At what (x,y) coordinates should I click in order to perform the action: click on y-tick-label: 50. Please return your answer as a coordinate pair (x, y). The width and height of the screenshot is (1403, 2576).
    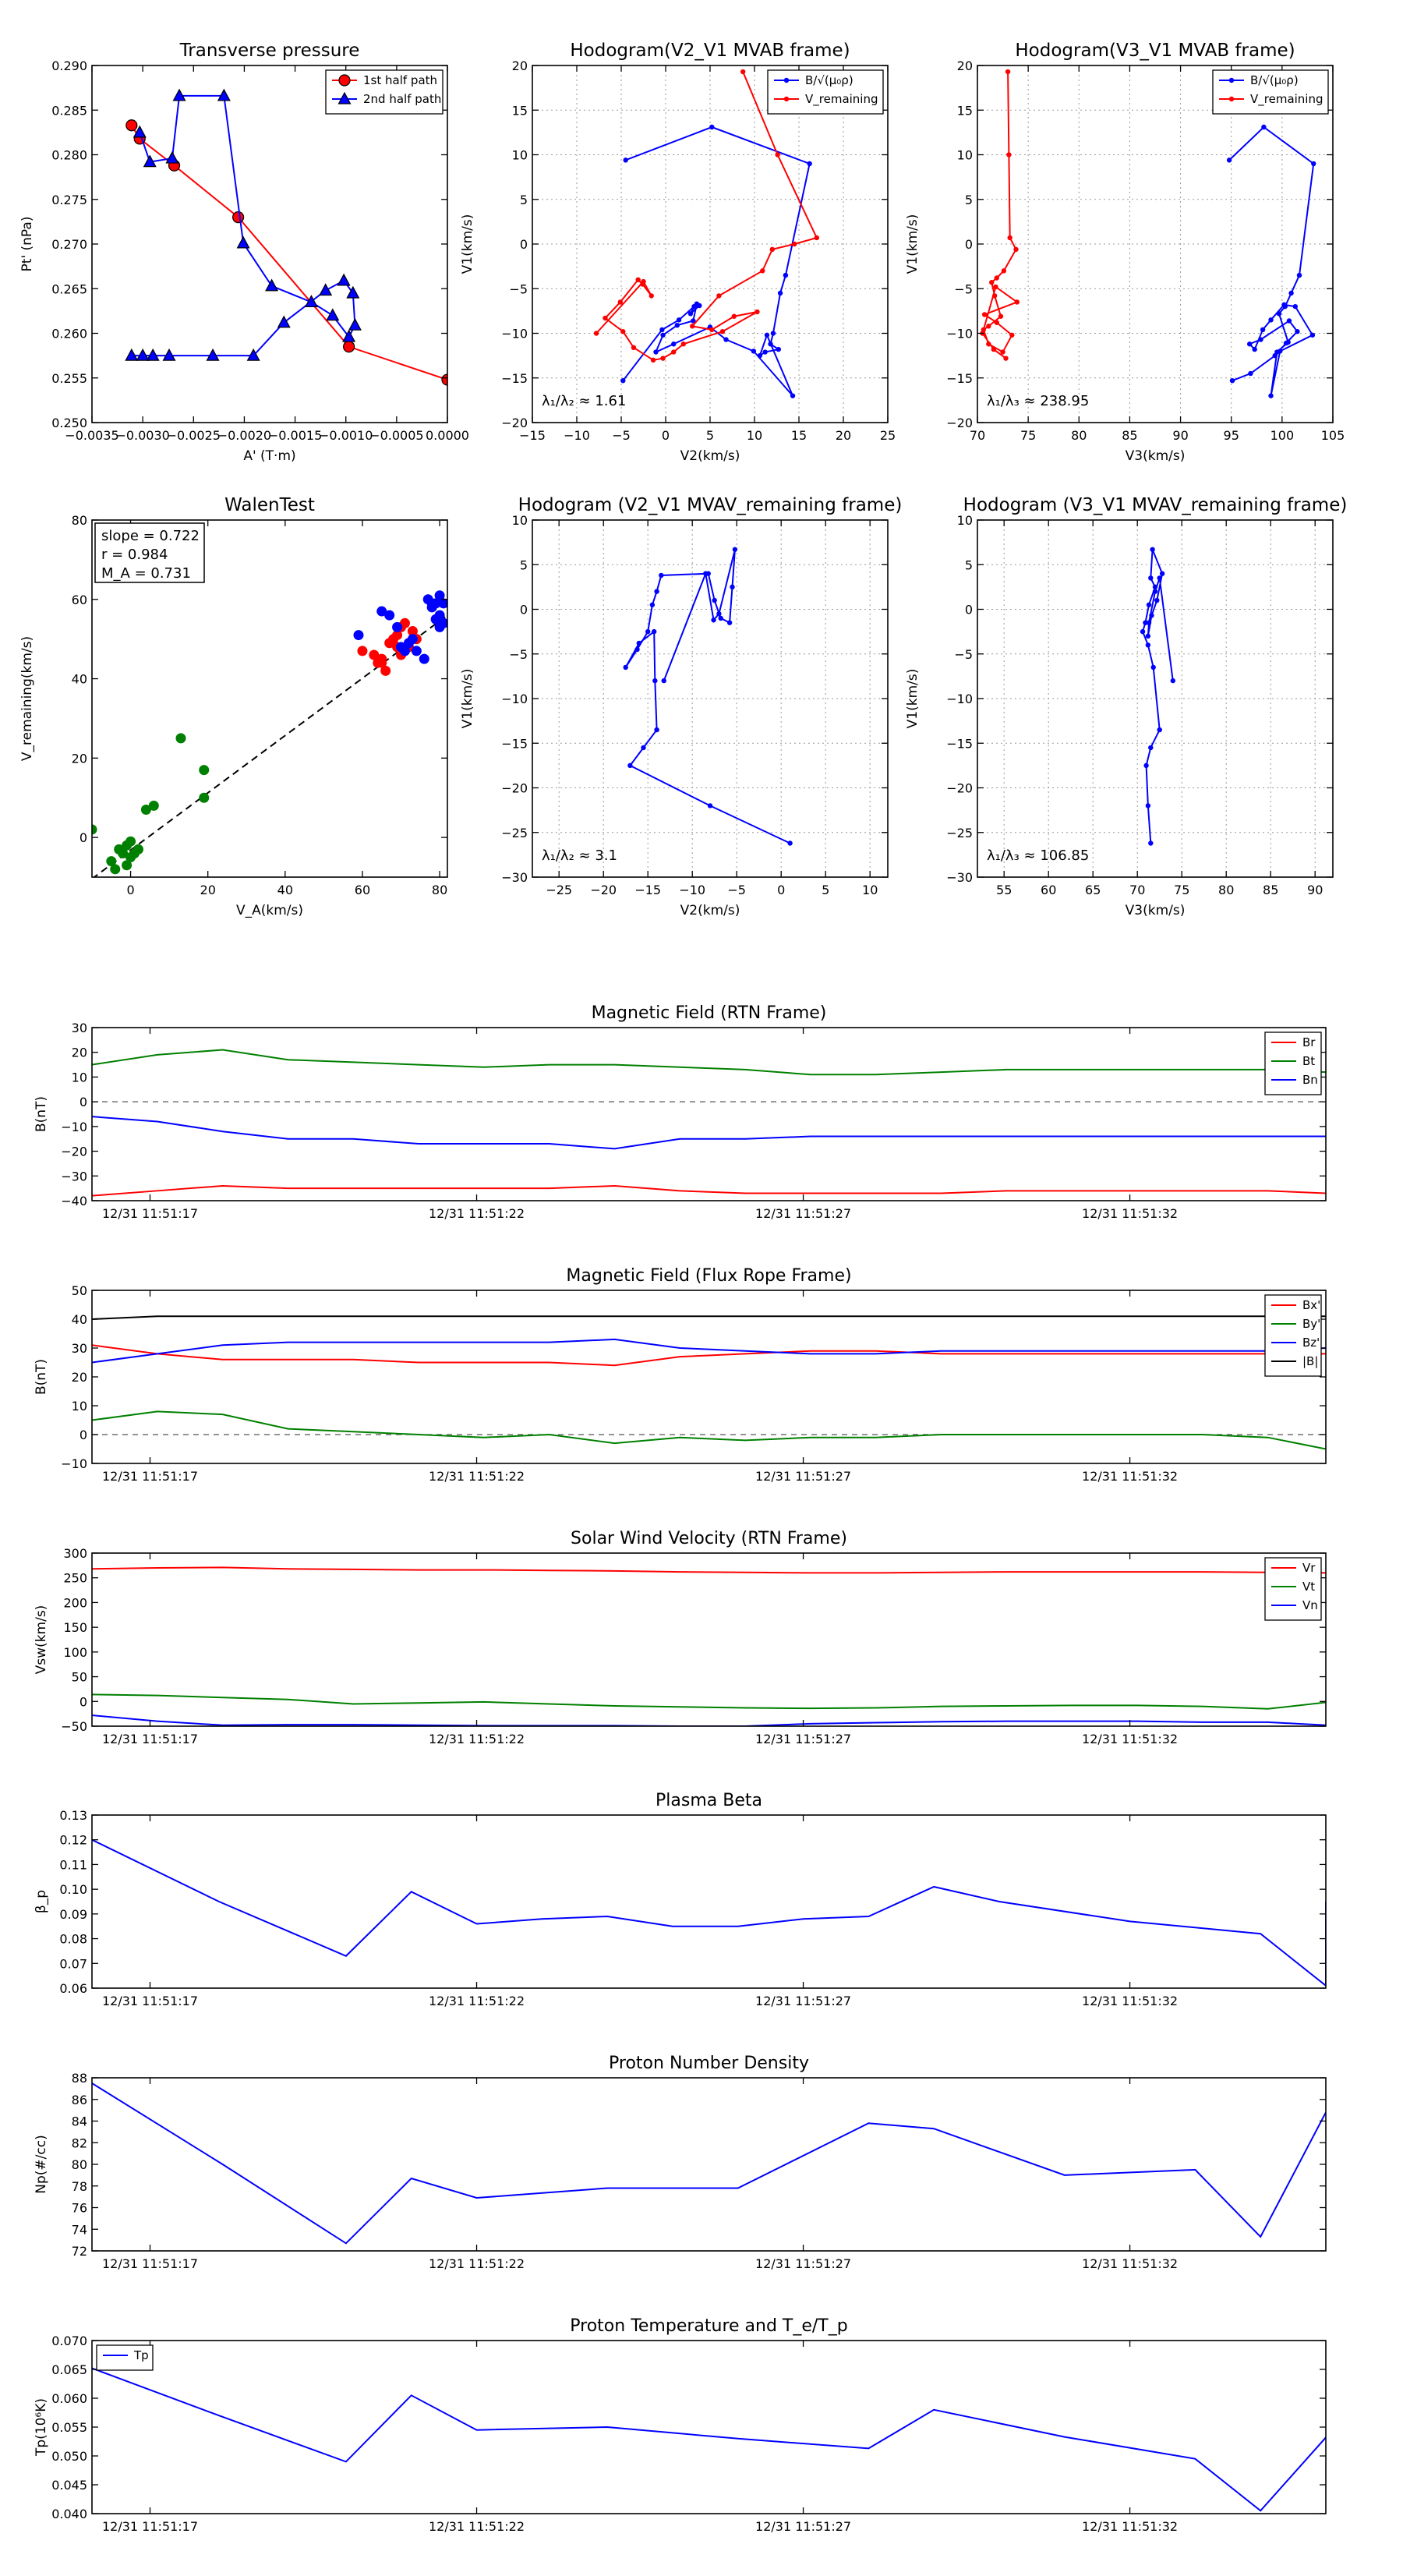
    Looking at the image, I should click on (79, 1290).